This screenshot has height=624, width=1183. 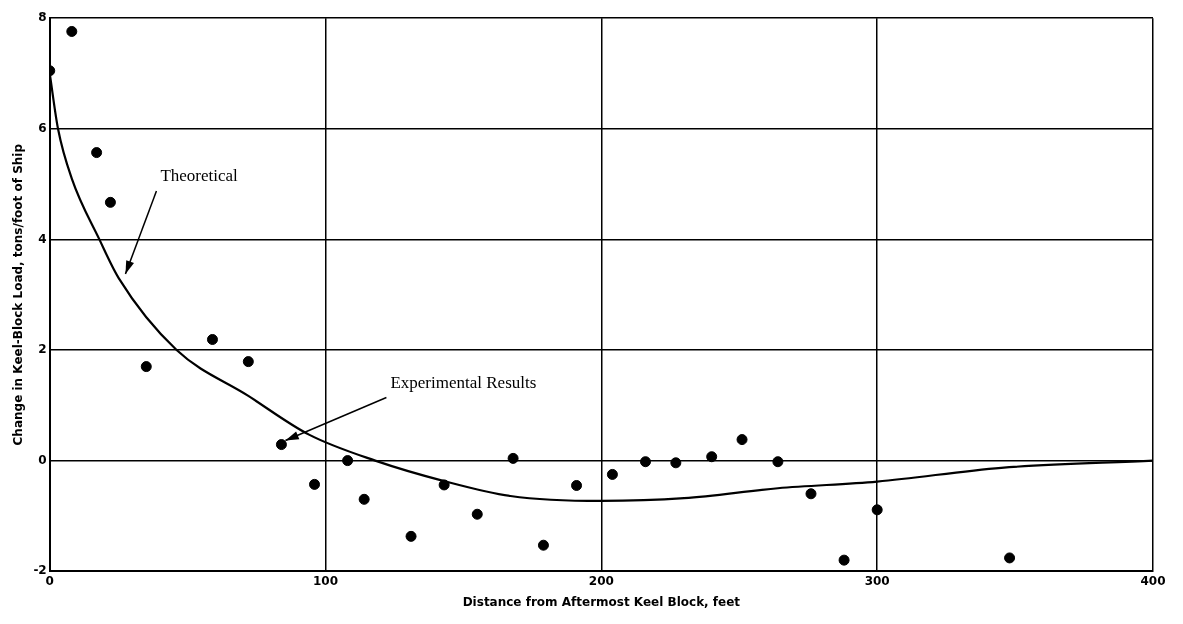 I want to click on x-tick-label: 300, so click(x=877, y=580).